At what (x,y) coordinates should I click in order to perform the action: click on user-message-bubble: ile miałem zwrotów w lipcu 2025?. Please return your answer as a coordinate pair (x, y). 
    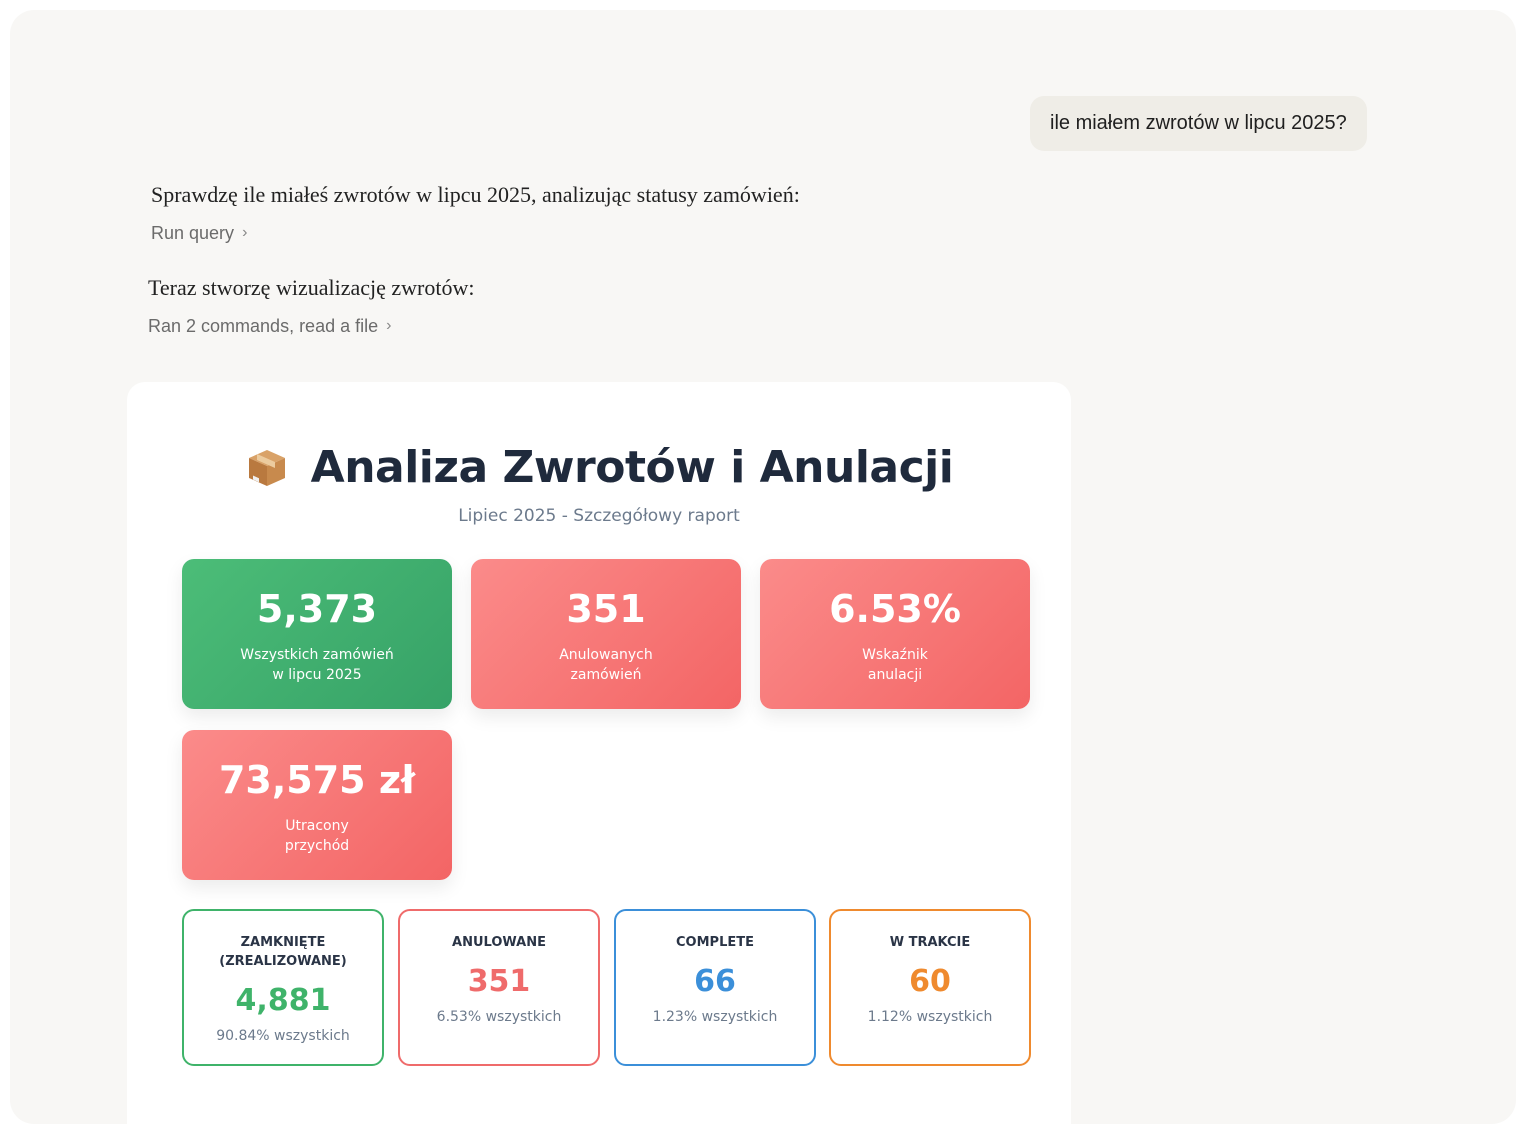
    Looking at the image, I should click on (1198, 123).